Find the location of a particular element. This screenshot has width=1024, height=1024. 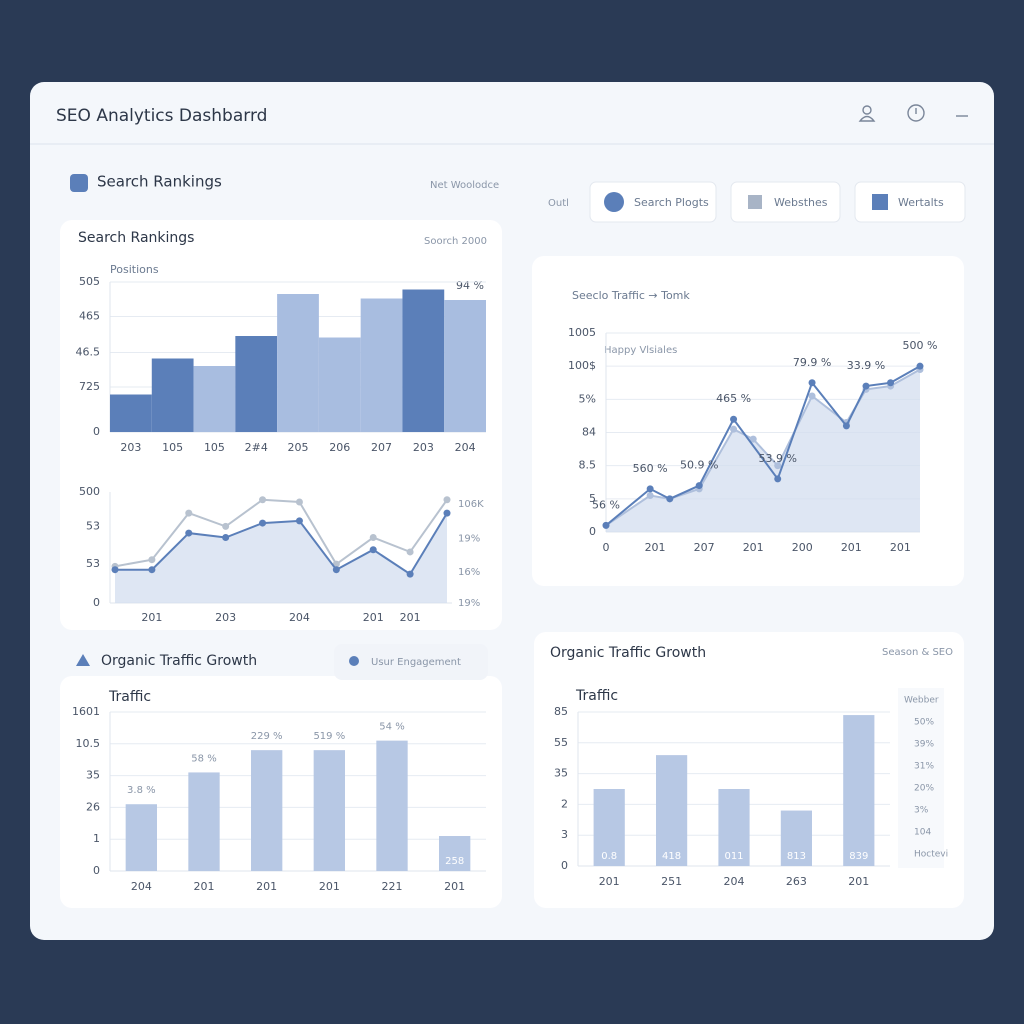

section-note: Net Woolodce is located at coordinates (464, 185).